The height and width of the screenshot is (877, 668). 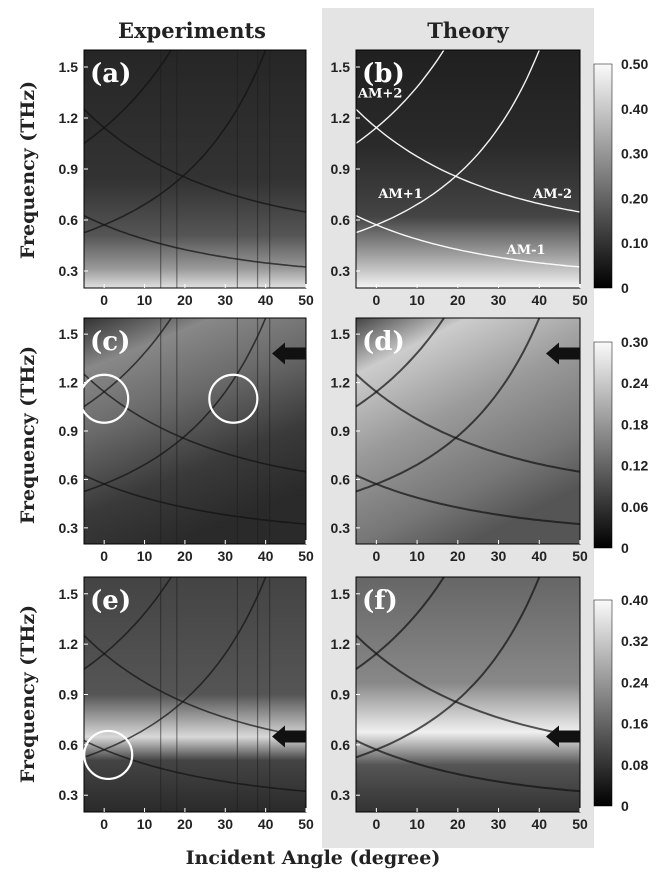 What do you see at coordinates (625, 288) in the screenshot?
I see `colorbar-tick-b: 0` at bounding box center [625, 288].